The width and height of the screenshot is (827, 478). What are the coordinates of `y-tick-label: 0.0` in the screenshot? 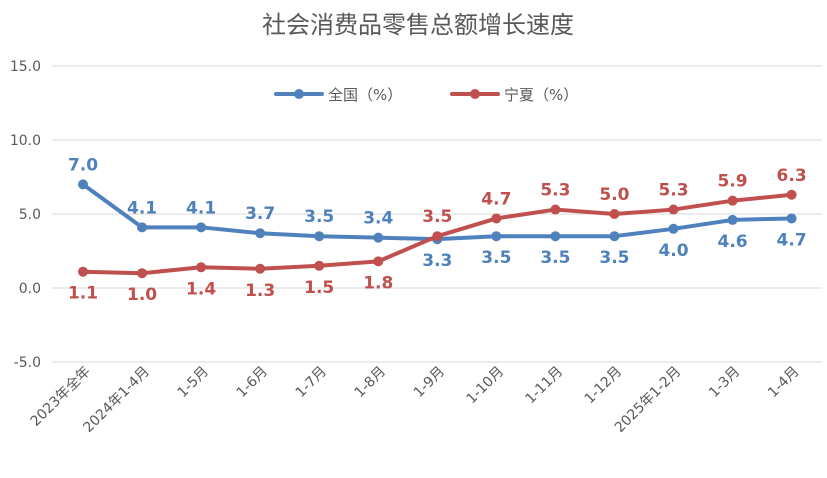 It's located at (30, 289).